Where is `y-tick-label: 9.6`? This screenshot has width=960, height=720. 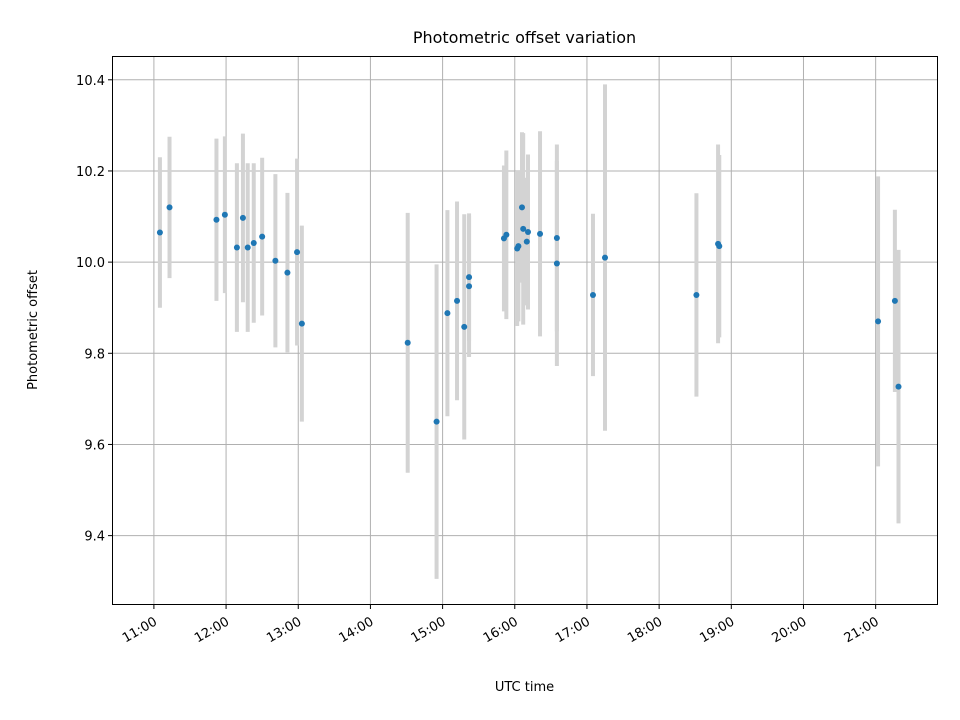
y-tick-label: 9.6 is located at coordinates (94, 445).